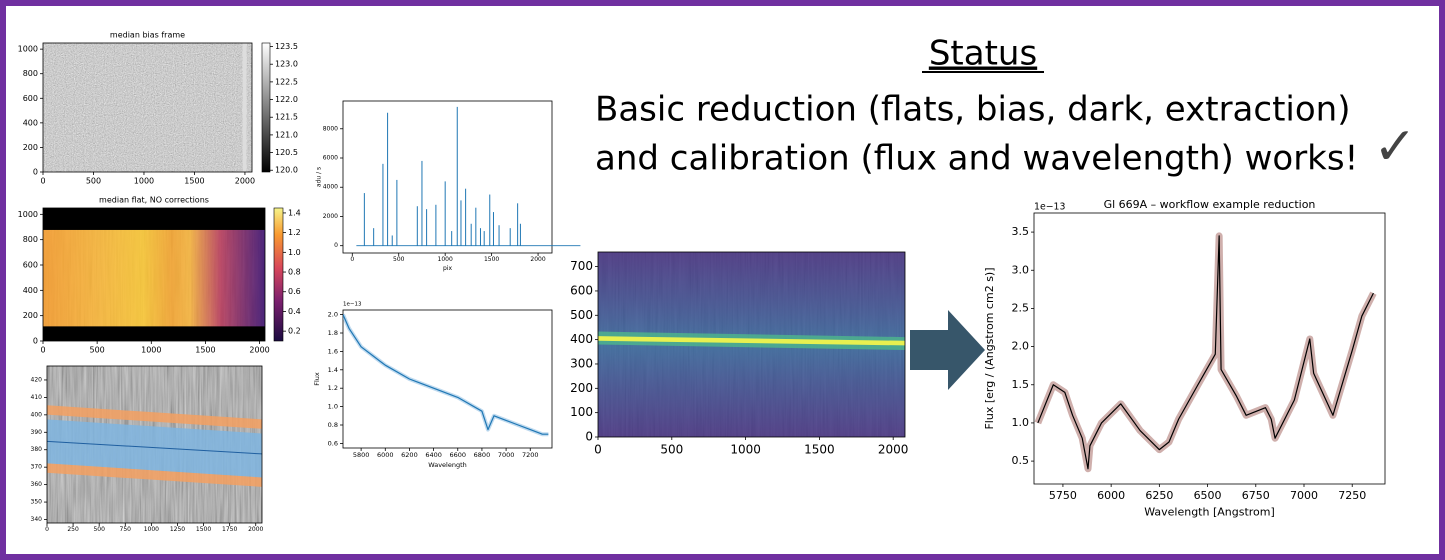 The height and width of the screenshot is (560, 1445). Describe the element at coordinates (330, 158) in the screenshot. I see `y-tick-label: 6000` at that location.